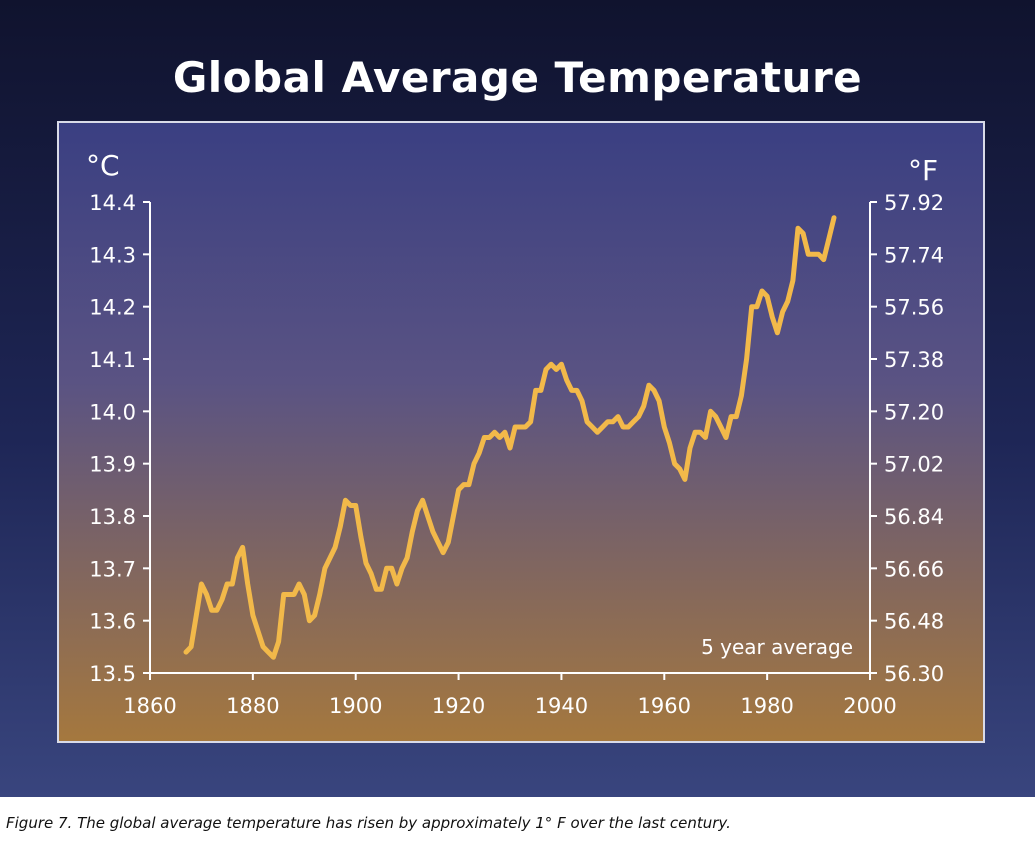 The height and width of the screenshot is (846, 1035). I want to click on left-tick-label: 13.9, so click(112, 465).